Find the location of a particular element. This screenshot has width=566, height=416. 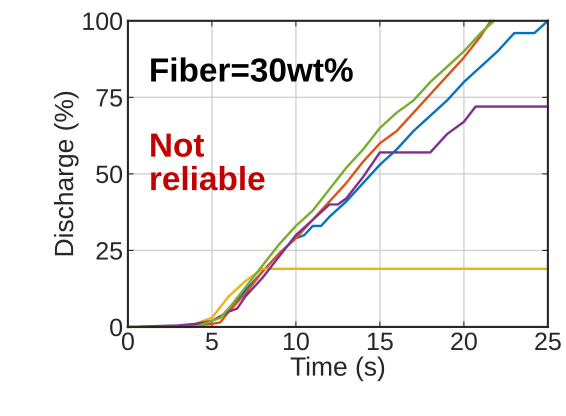

x-tick-label: 20 is located at coordinates (464, 341).